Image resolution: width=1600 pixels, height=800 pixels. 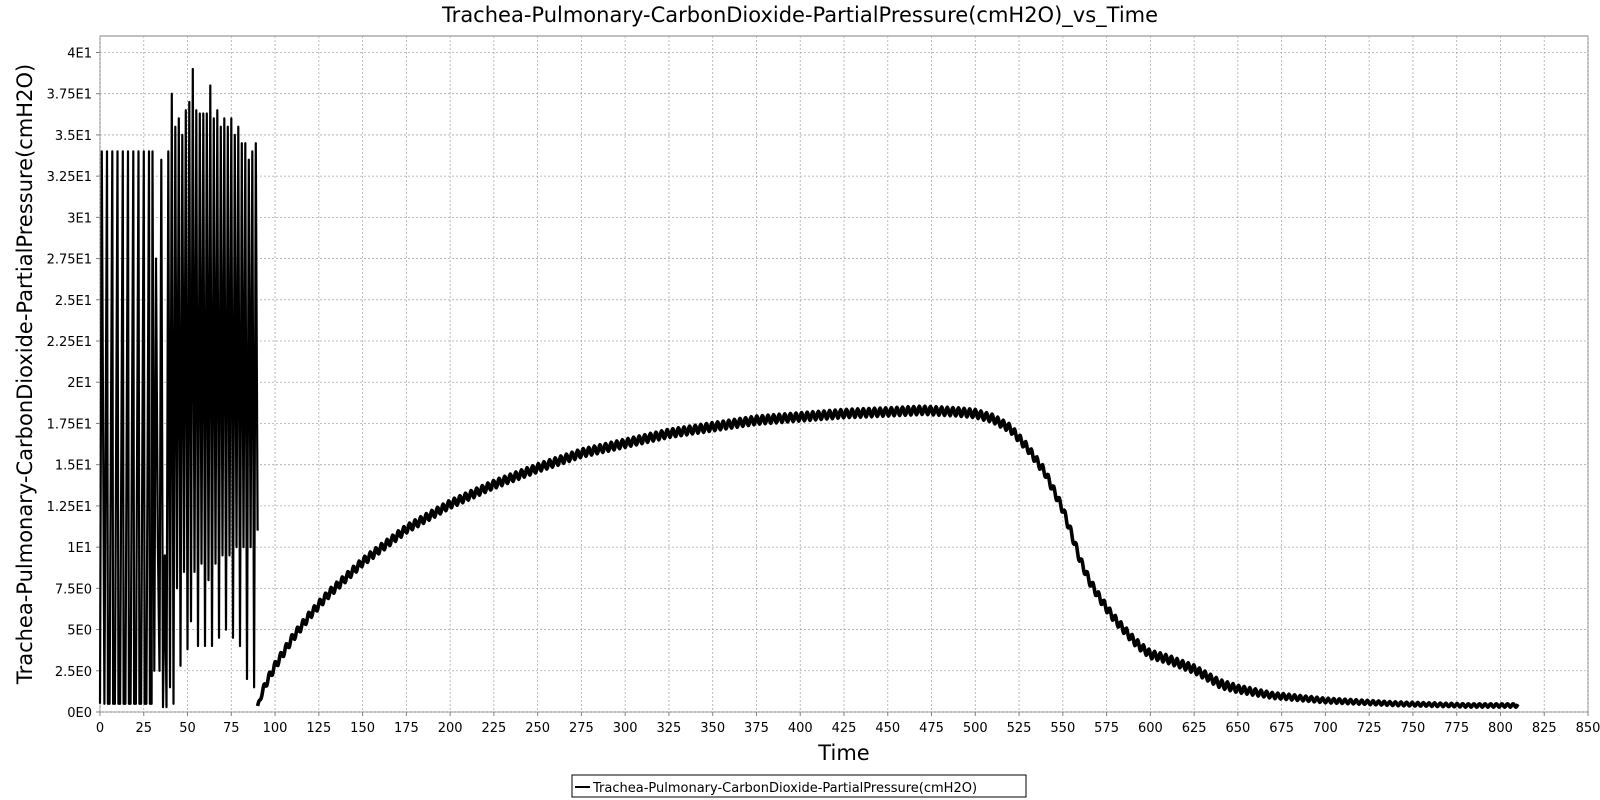 I want to click on y-tick-label: 3.5E1, so click(x=73, y=136).